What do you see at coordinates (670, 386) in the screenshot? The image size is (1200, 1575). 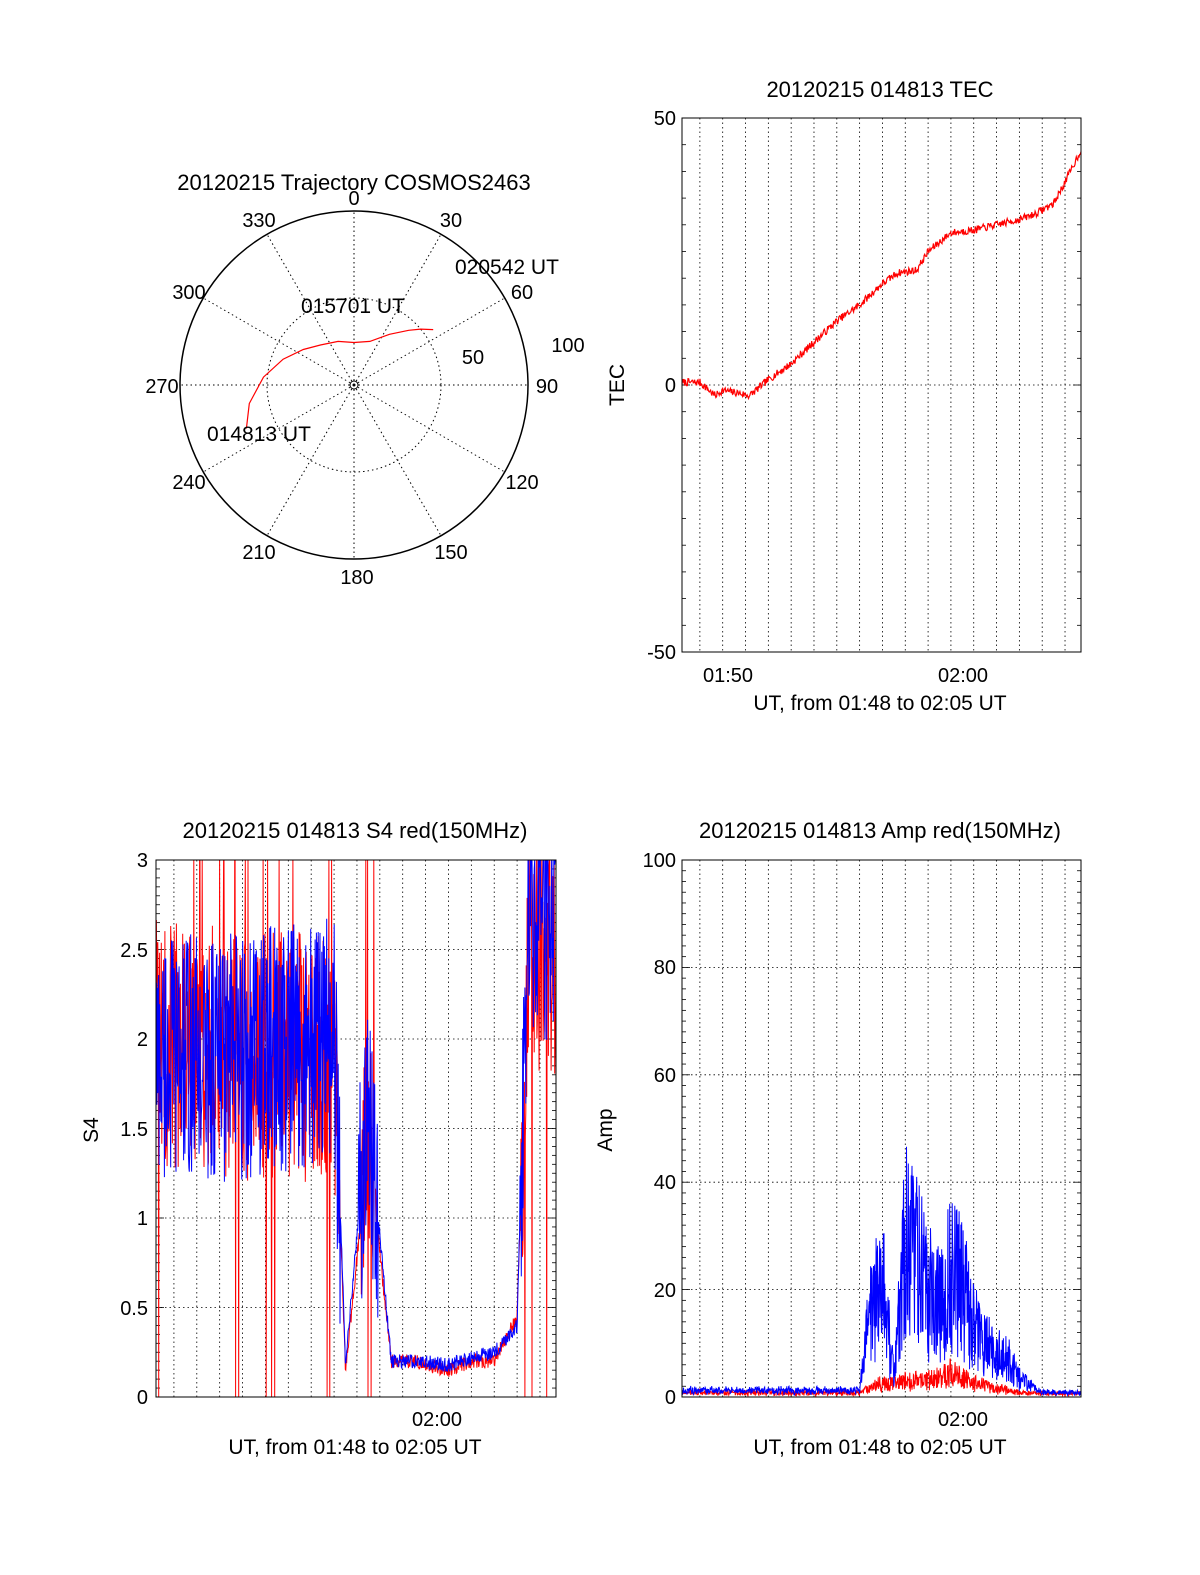 I see `tec-ytick-0: 0` at bounding box center [670, 386].